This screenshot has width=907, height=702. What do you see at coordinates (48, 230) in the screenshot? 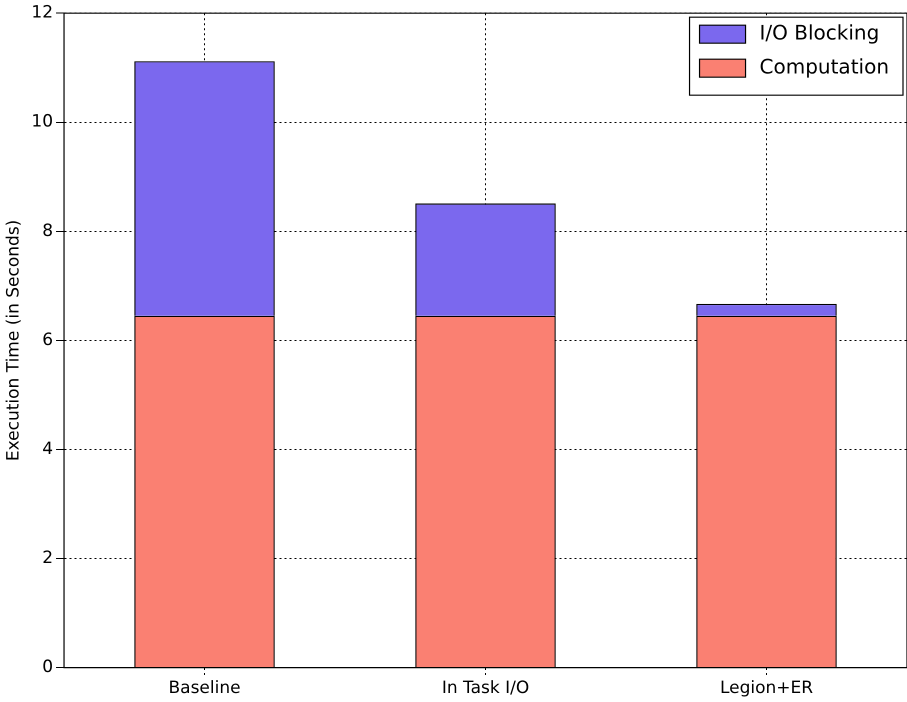
I see `y-tick-label: 8` at bounding box center [48, 230].